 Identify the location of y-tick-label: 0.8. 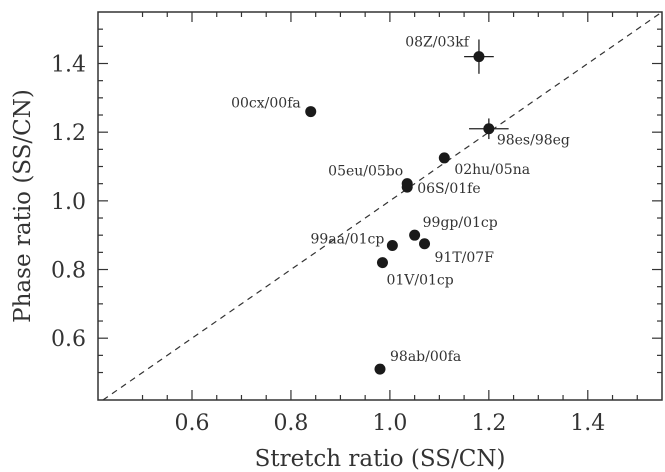
(68, 271).